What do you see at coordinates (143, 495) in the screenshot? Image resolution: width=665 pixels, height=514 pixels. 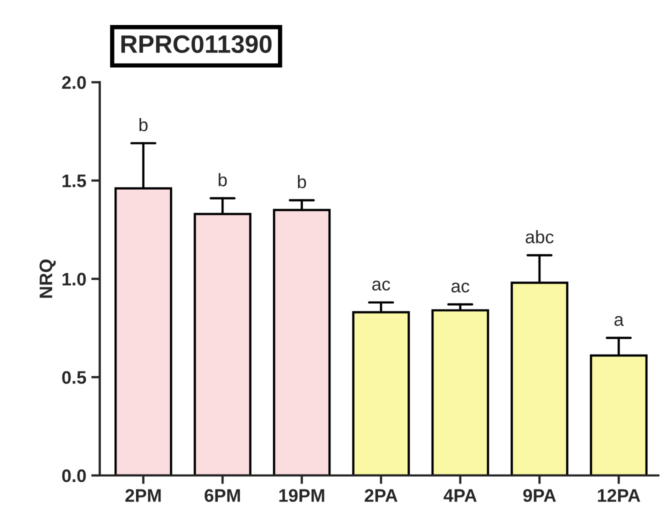 I see `x-tick-label: 2PM` at bounding box center [143, 495].